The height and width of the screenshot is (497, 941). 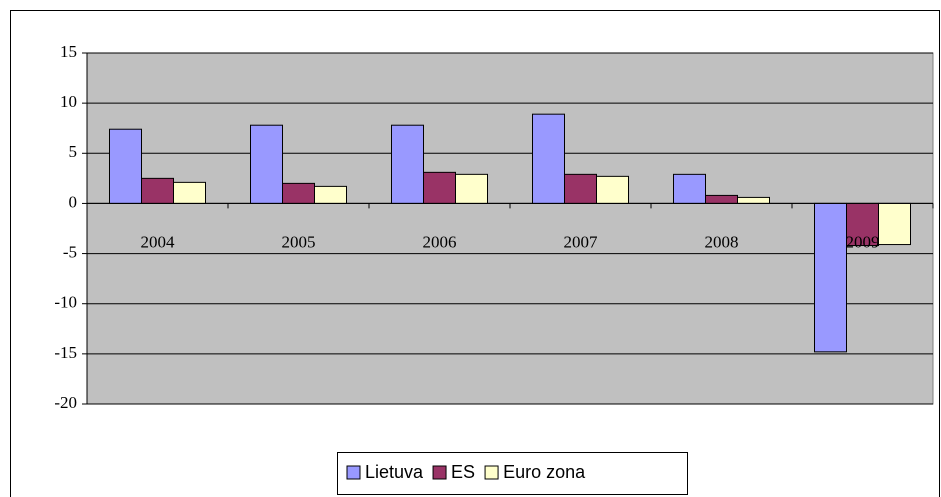 I want to click on y-tick-label: -15, so click(x=65, y=352).